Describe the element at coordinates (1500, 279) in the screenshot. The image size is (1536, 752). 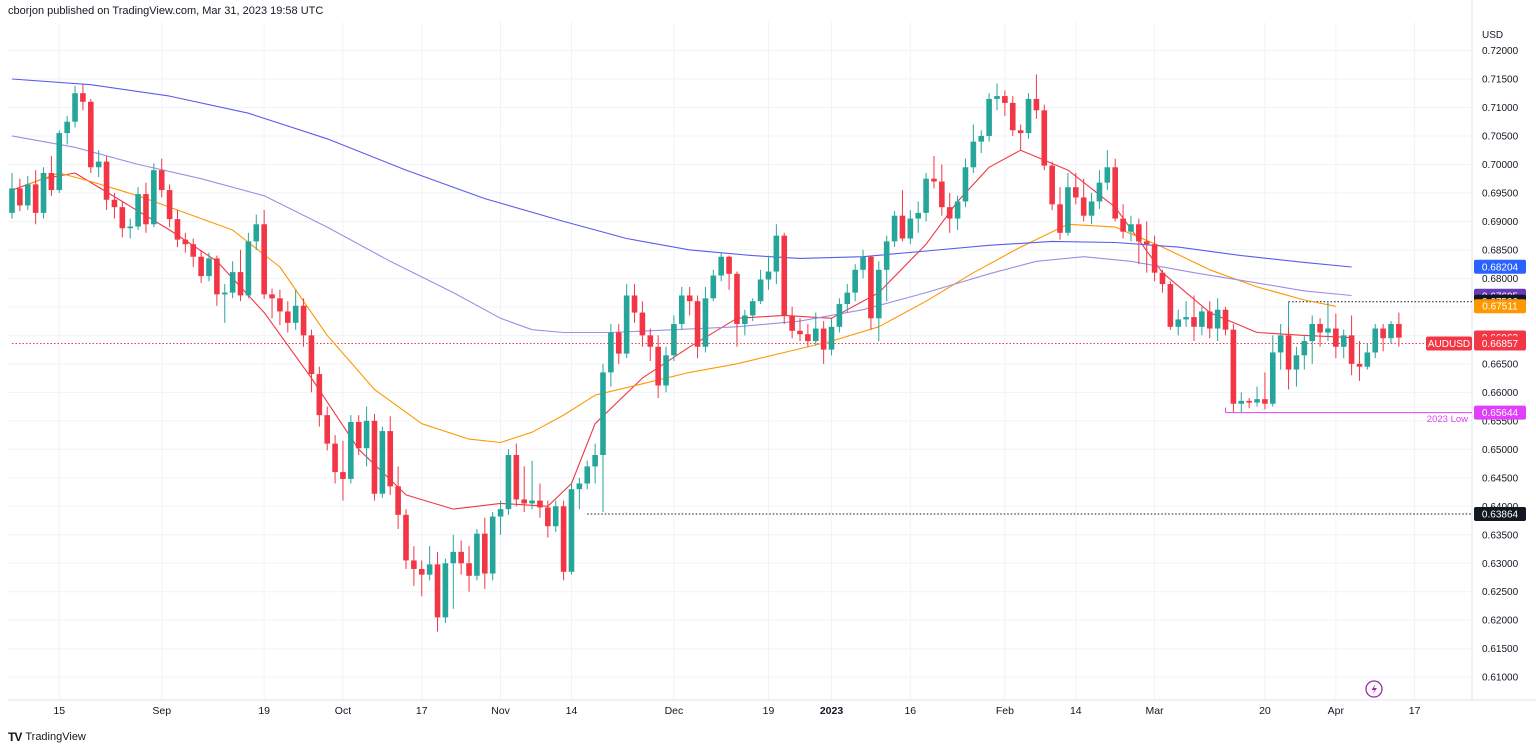
I see `y-tick-label: 0.68000` at that location.